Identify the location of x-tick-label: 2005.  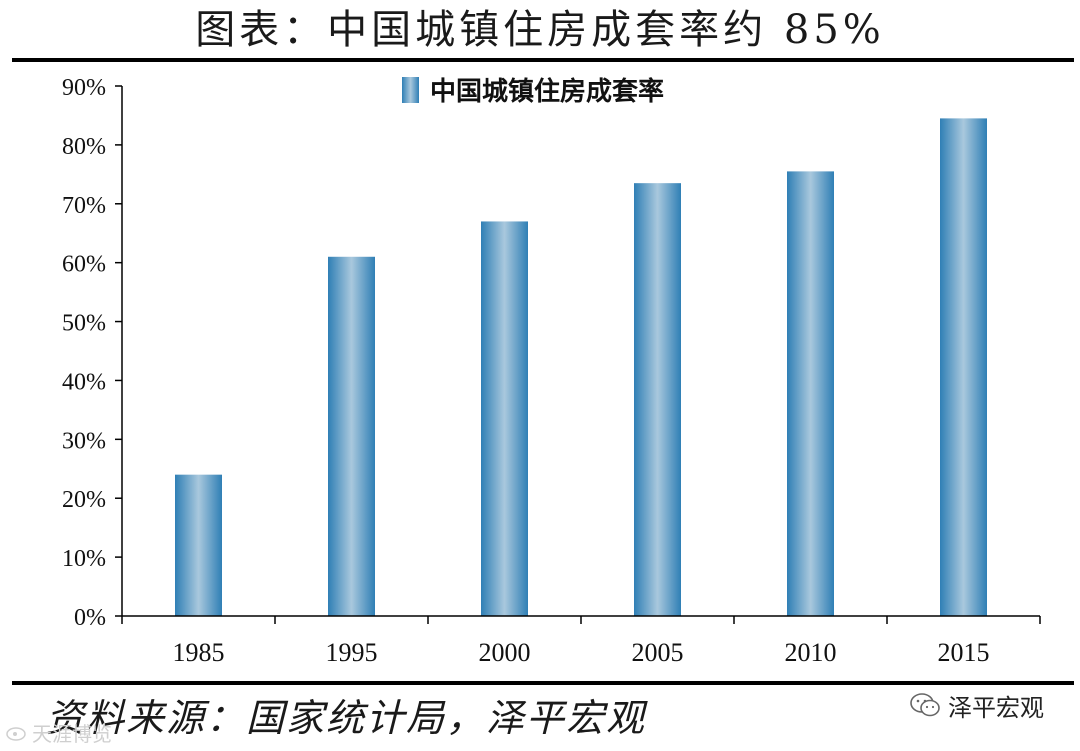
(658, 652).